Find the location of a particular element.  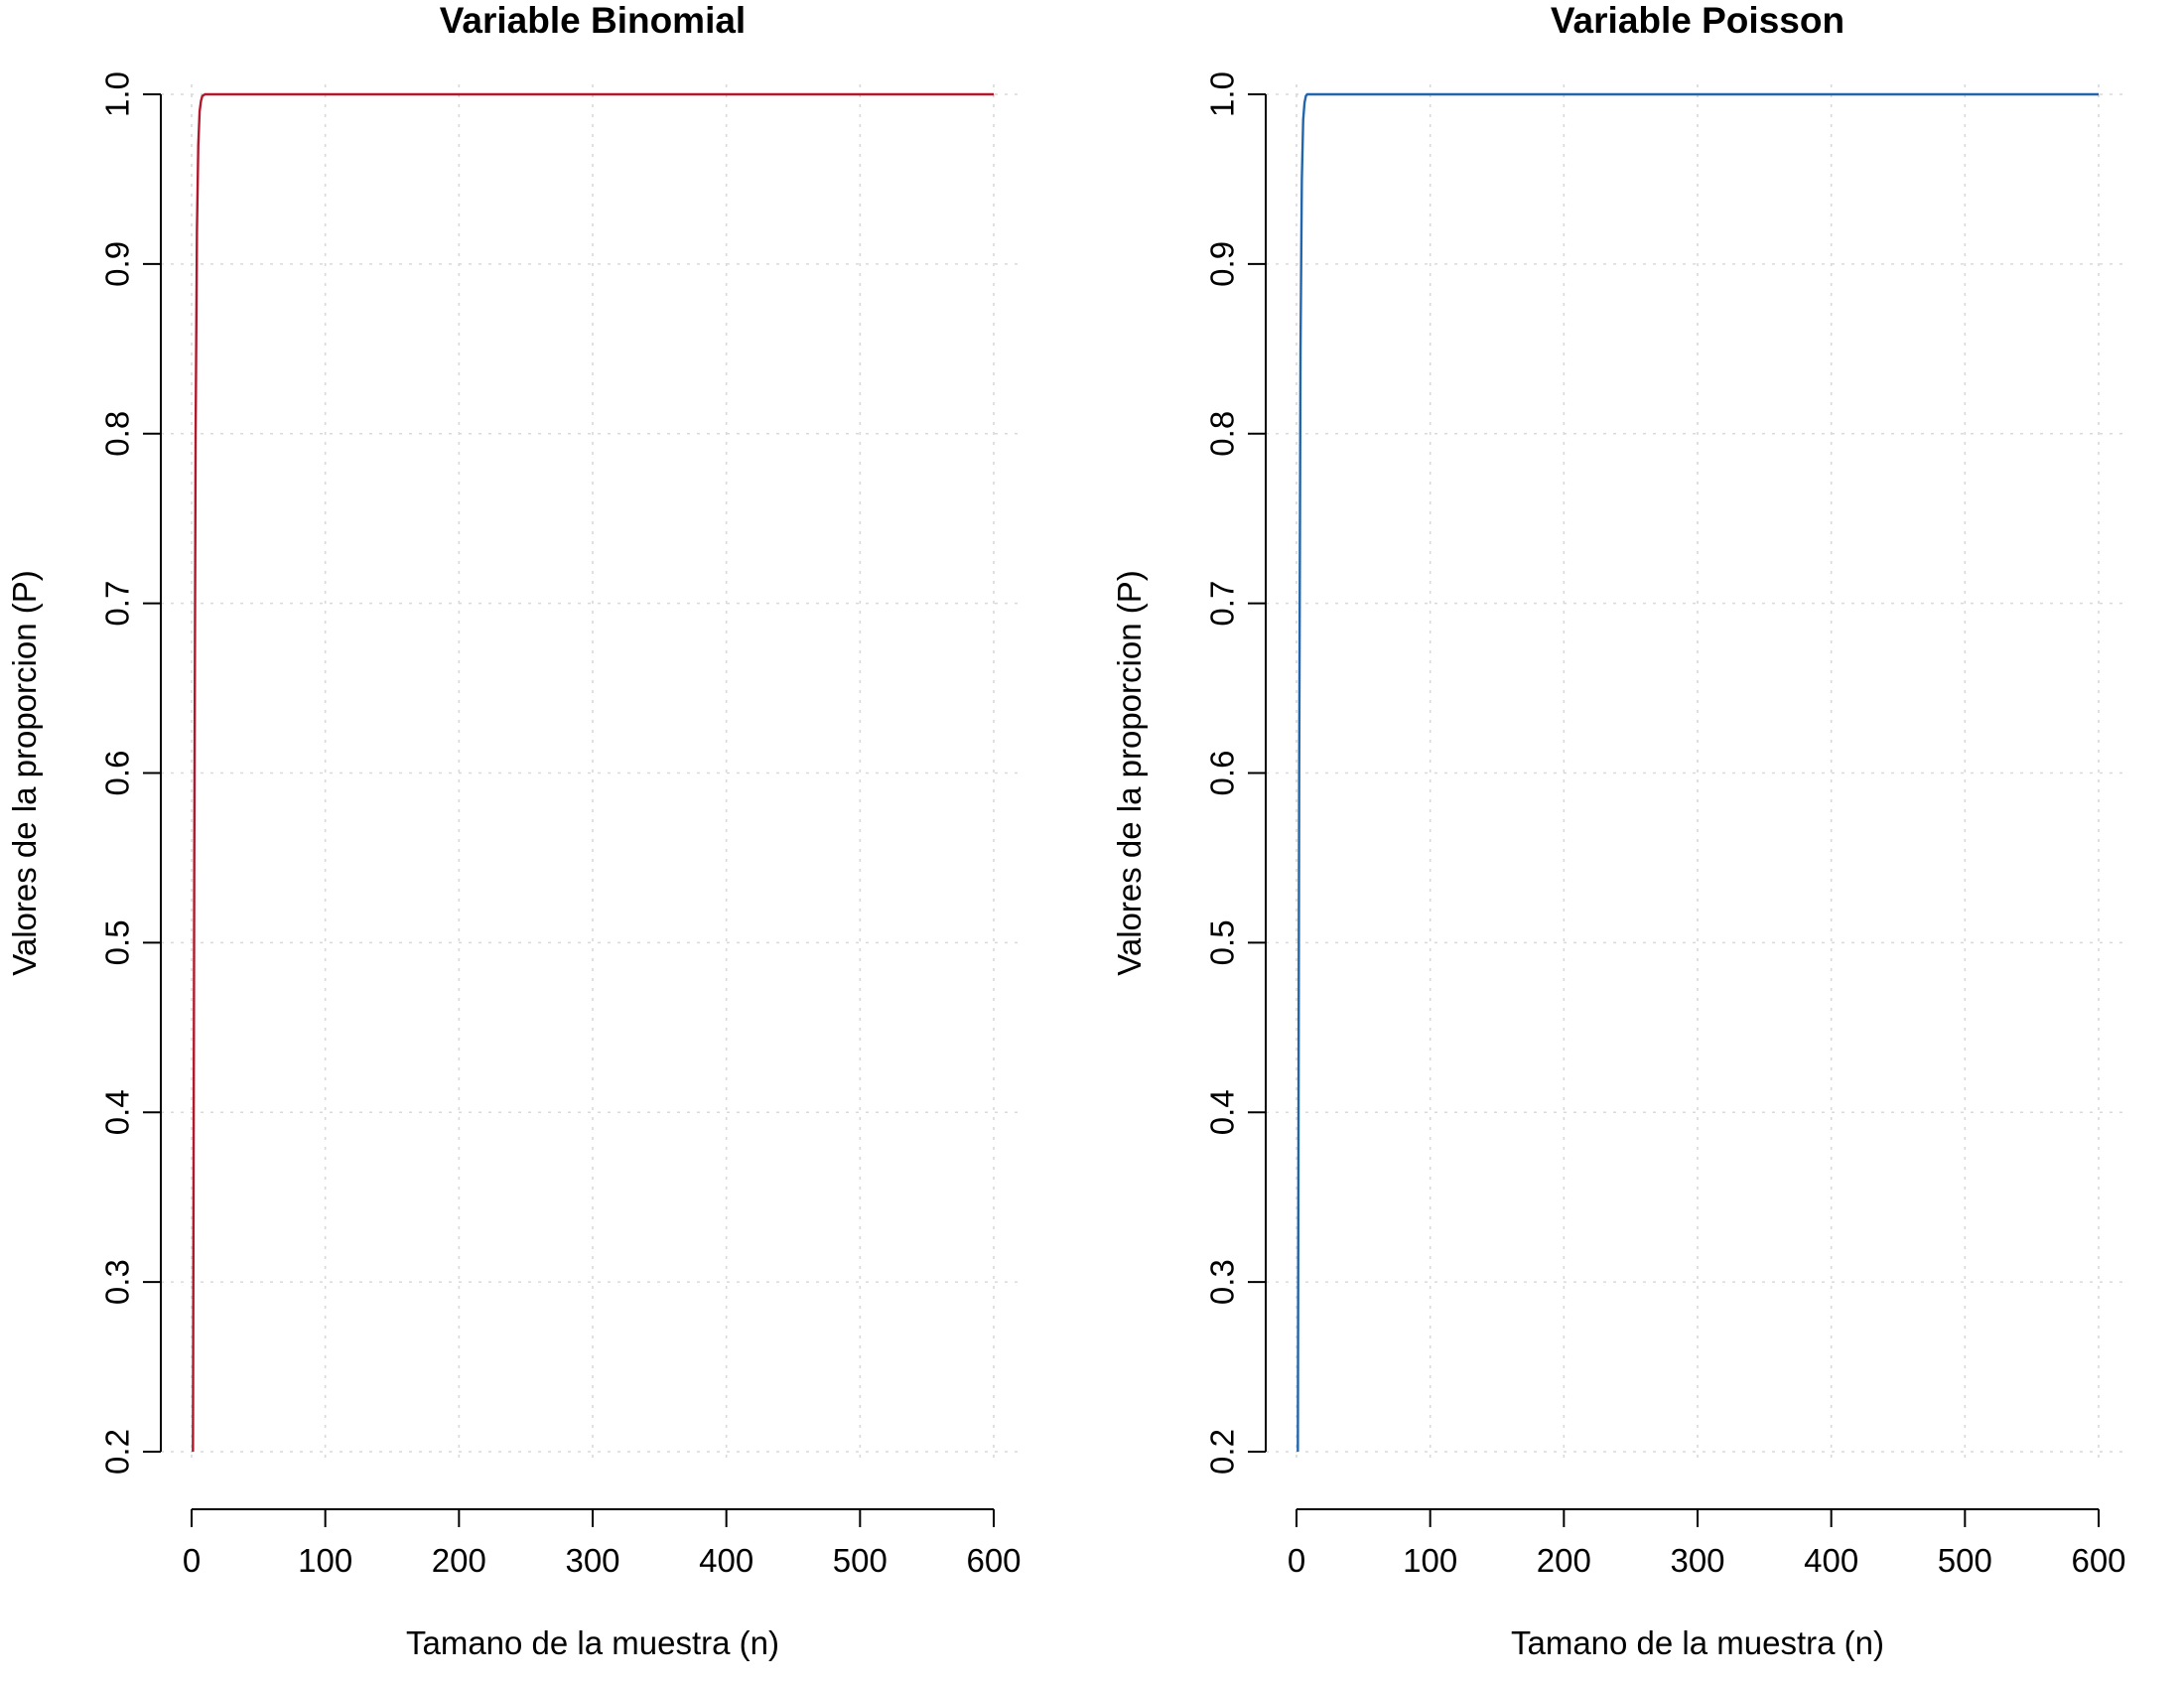

chart-title: Variable Binomial is located at coordinates (593, 20).